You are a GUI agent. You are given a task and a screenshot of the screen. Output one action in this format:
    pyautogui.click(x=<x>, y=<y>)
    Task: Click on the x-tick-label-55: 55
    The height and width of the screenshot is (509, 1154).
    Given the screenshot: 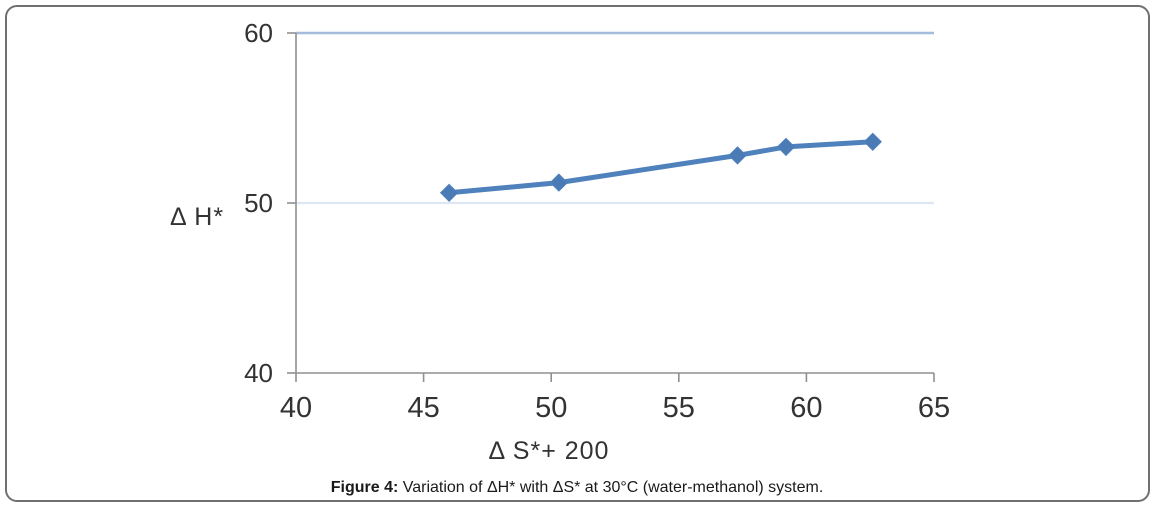 What is the action you would take?
    pyautogui.click(x=679, y=408)
    